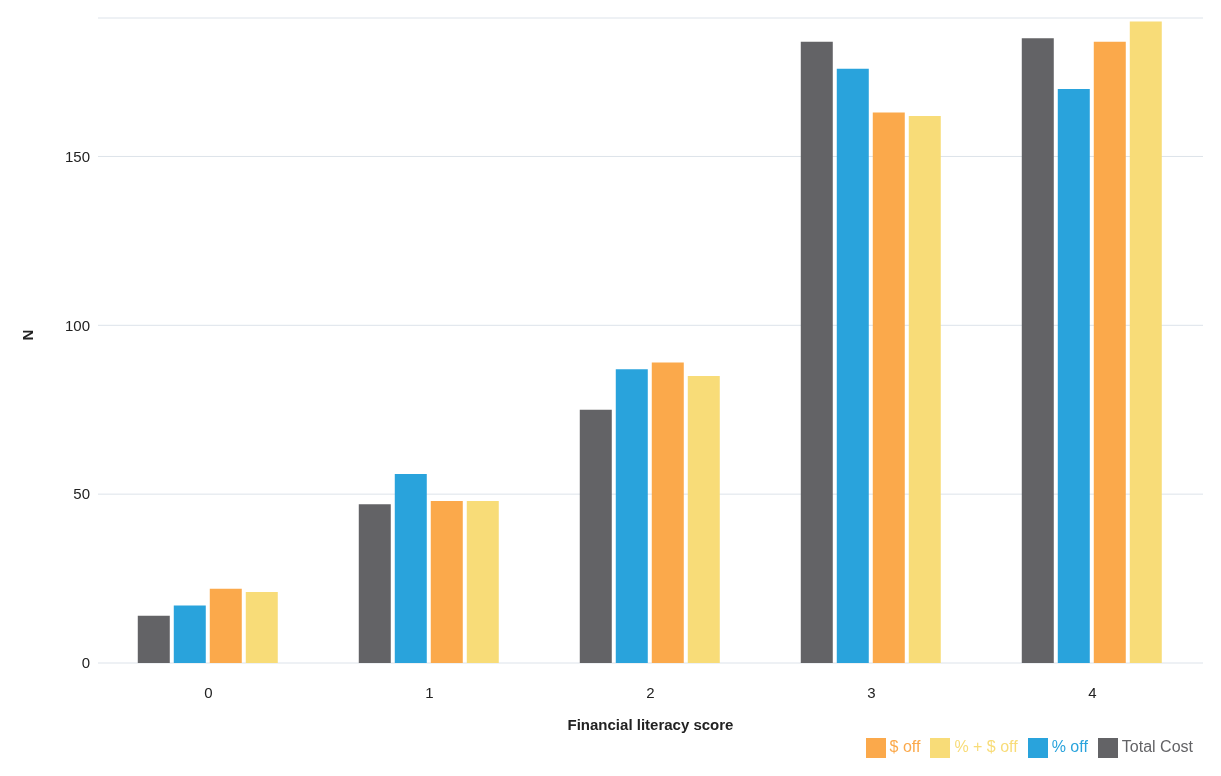  What do you see at coordinates (871, 692) in the screenshot?
I see `x-tick-label: 3` at bounding box center [871, 692].